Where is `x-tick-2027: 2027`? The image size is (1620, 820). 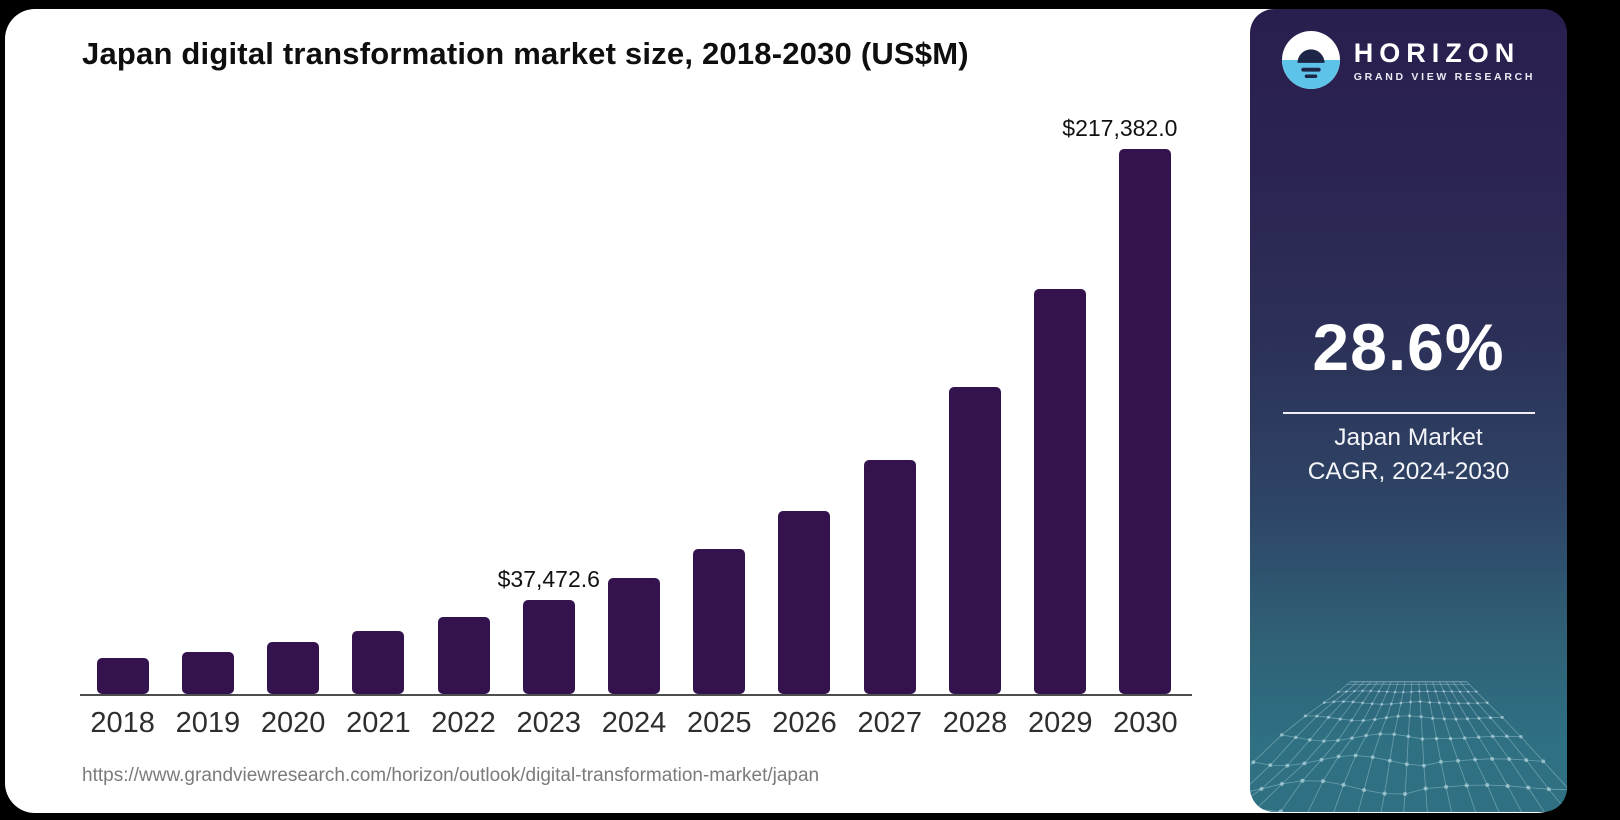 x-tick-2027: 2027 is located at coordinates (889, 723).